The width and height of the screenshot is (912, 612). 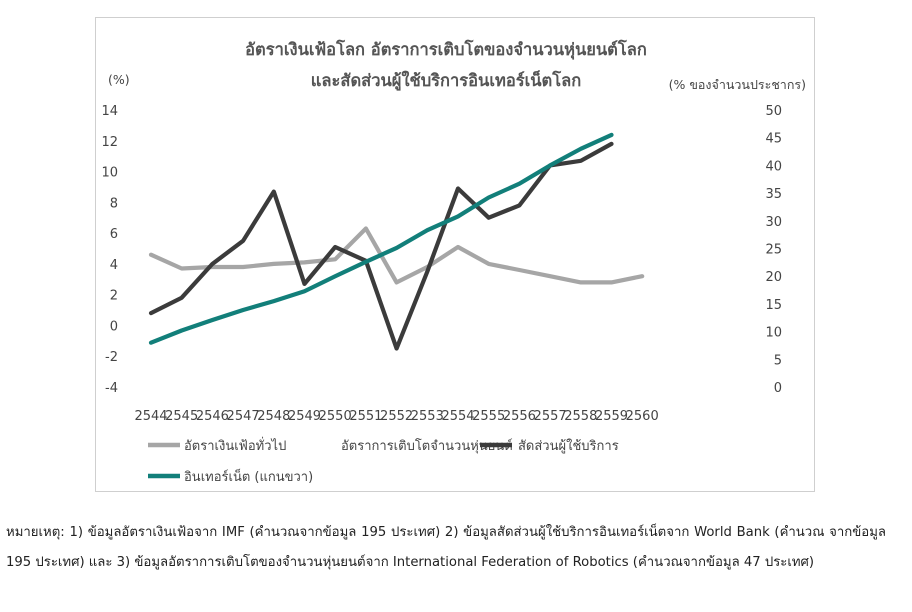 What do you see at coordinates (119, 79) in the screenshot?
I see `left-axis-unit: (%)` at bounding box center [119, 79].